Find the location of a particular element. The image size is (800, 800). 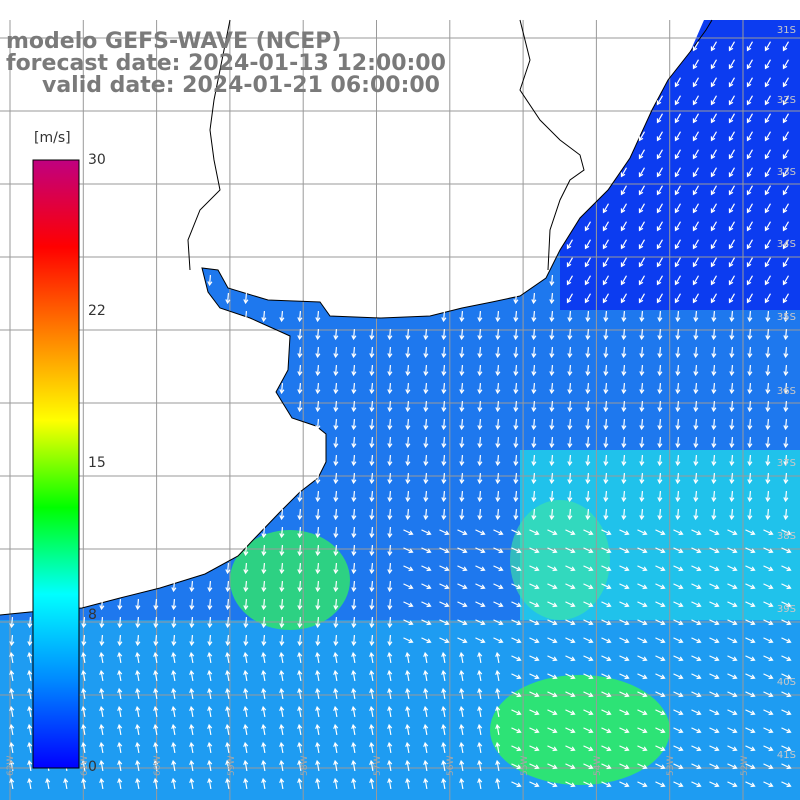

lat-label-41s: 41S is located at coordinates (786, 755).